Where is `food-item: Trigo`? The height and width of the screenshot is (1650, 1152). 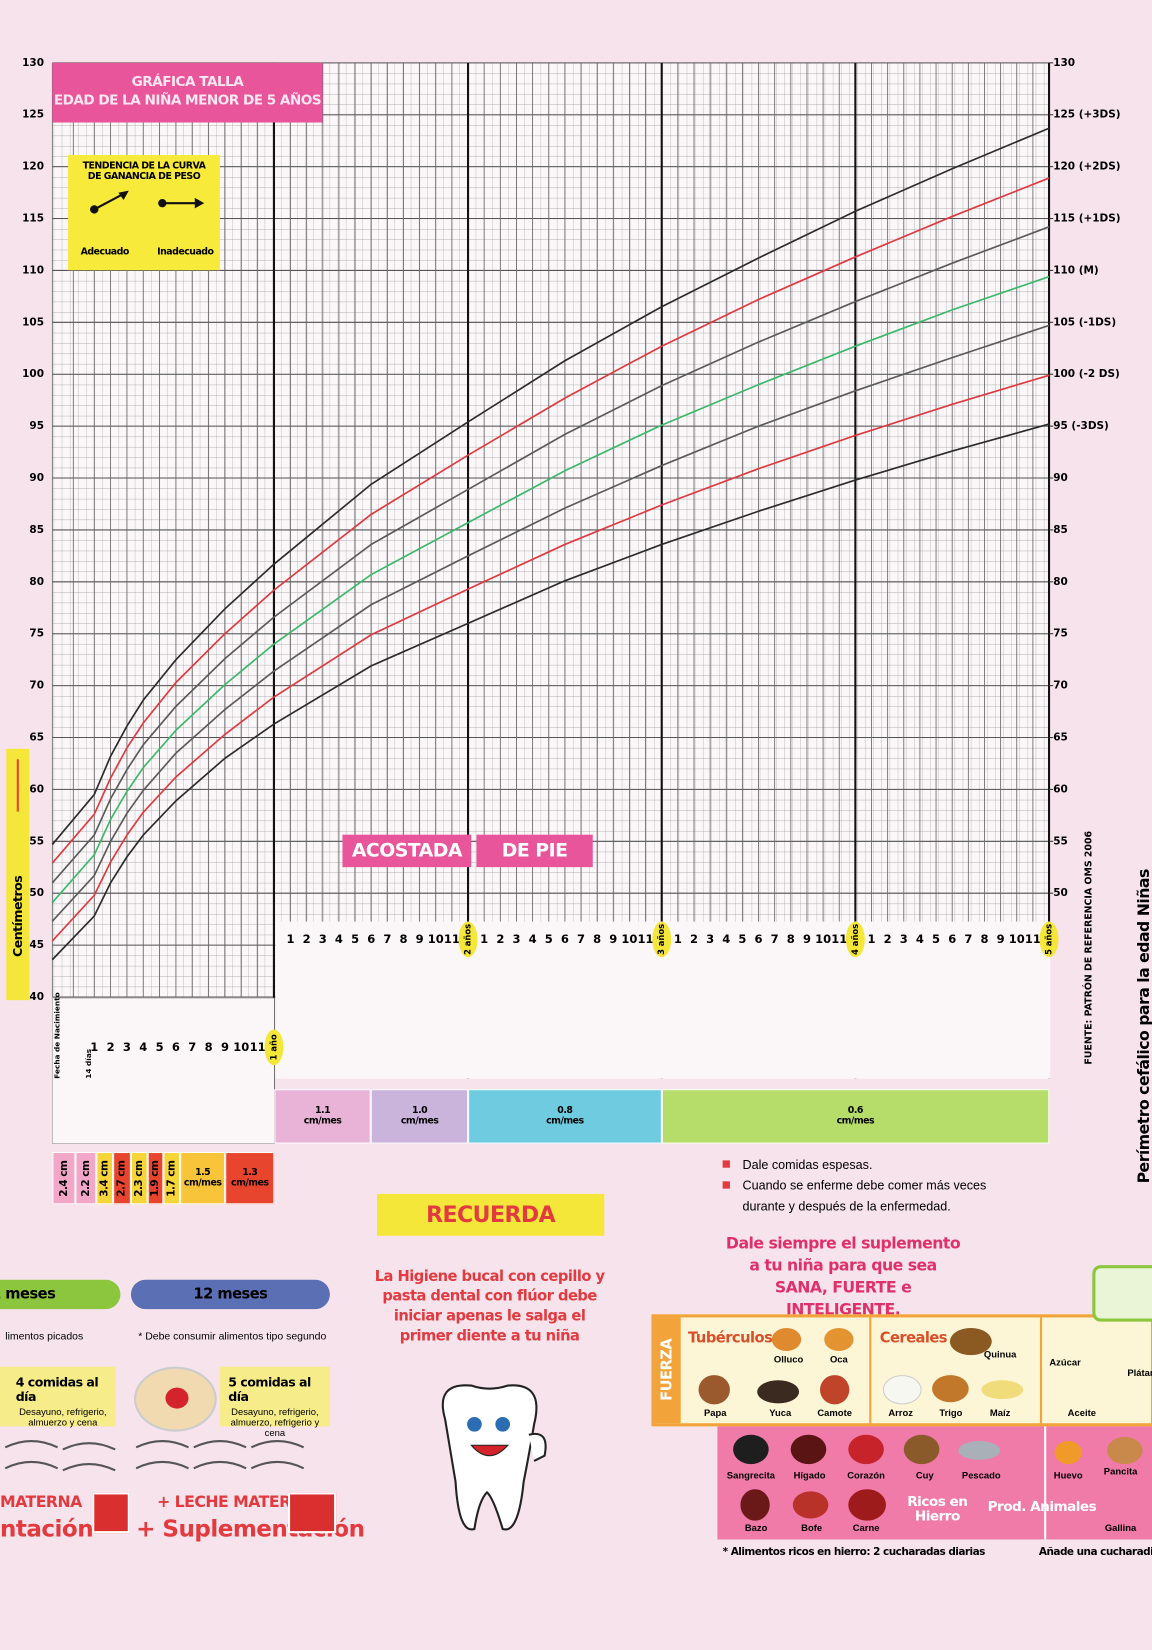
food-item: Trigo is located at coordinates (951, 1413).